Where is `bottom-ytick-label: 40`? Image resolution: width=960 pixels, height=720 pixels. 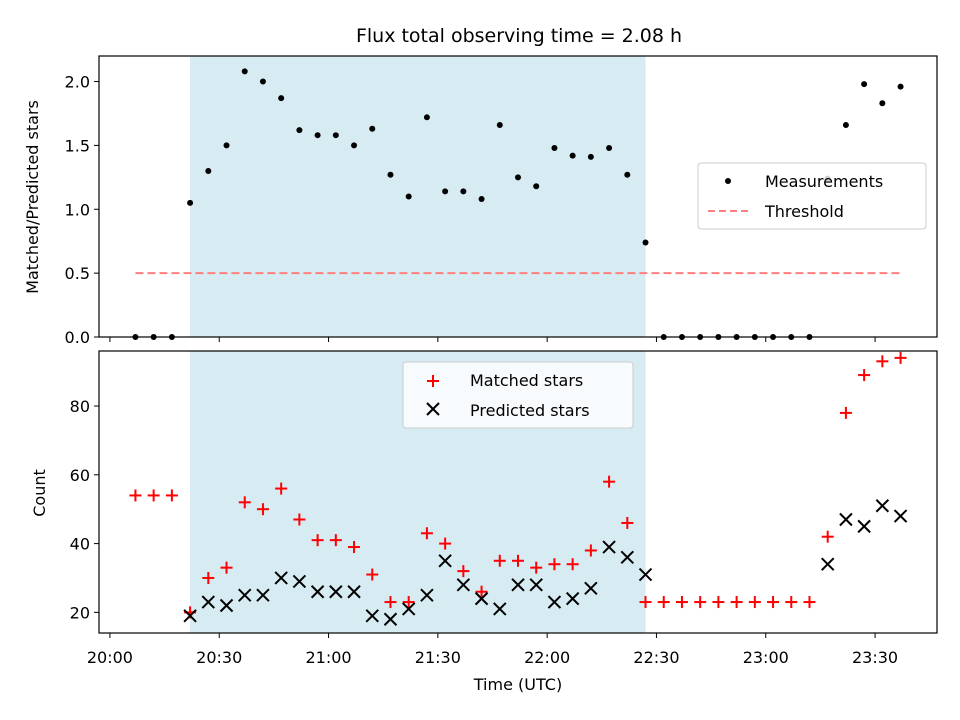 bottom-ytick-label: 40 is located at coordinates (80, 544).